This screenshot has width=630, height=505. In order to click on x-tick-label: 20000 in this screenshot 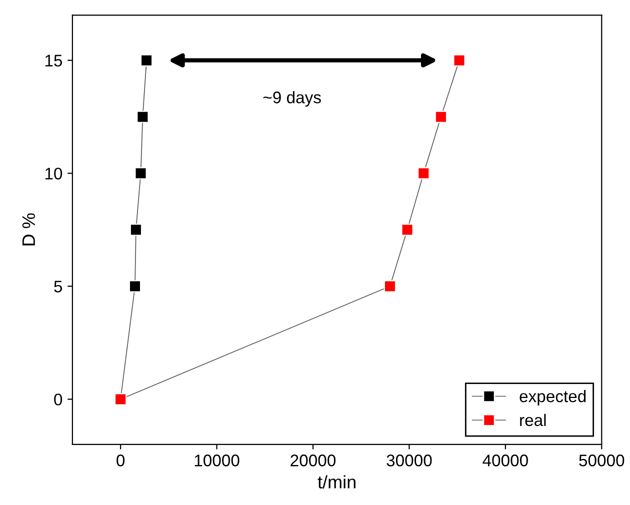, I will do `click(313, 460)`.